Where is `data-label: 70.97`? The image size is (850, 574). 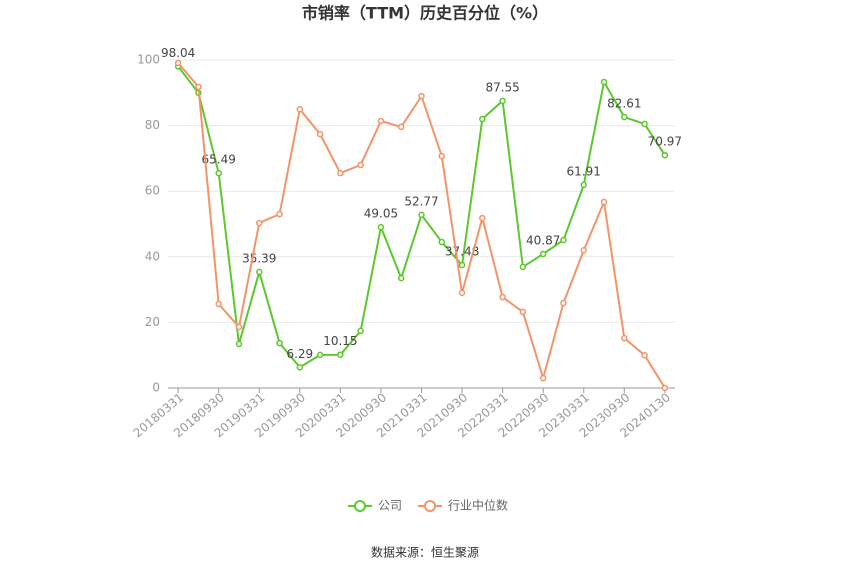
data-label: 70.97 is located at coordinates (665, 142).